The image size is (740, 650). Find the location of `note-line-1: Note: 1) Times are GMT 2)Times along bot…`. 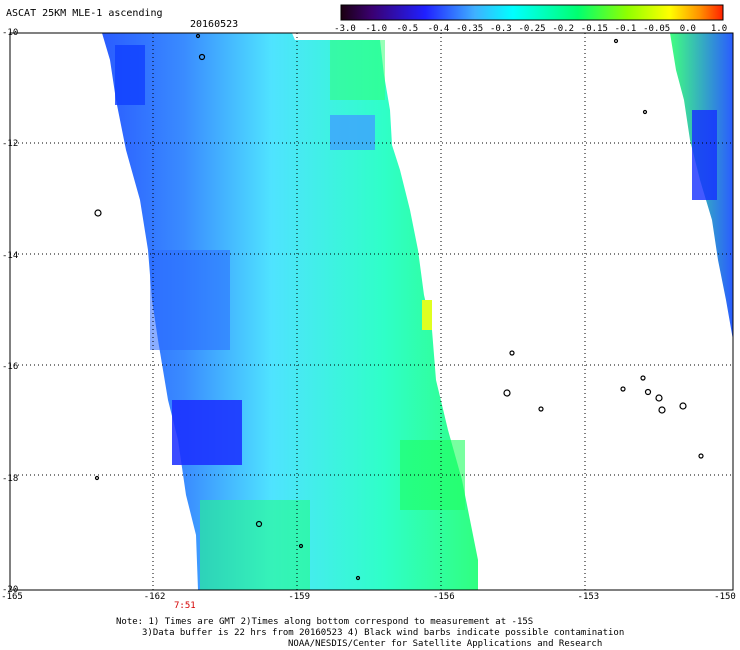

note-line-1: Note: 1) Times are GMT 2)Times along bot… is located at coordinates (325, 622).